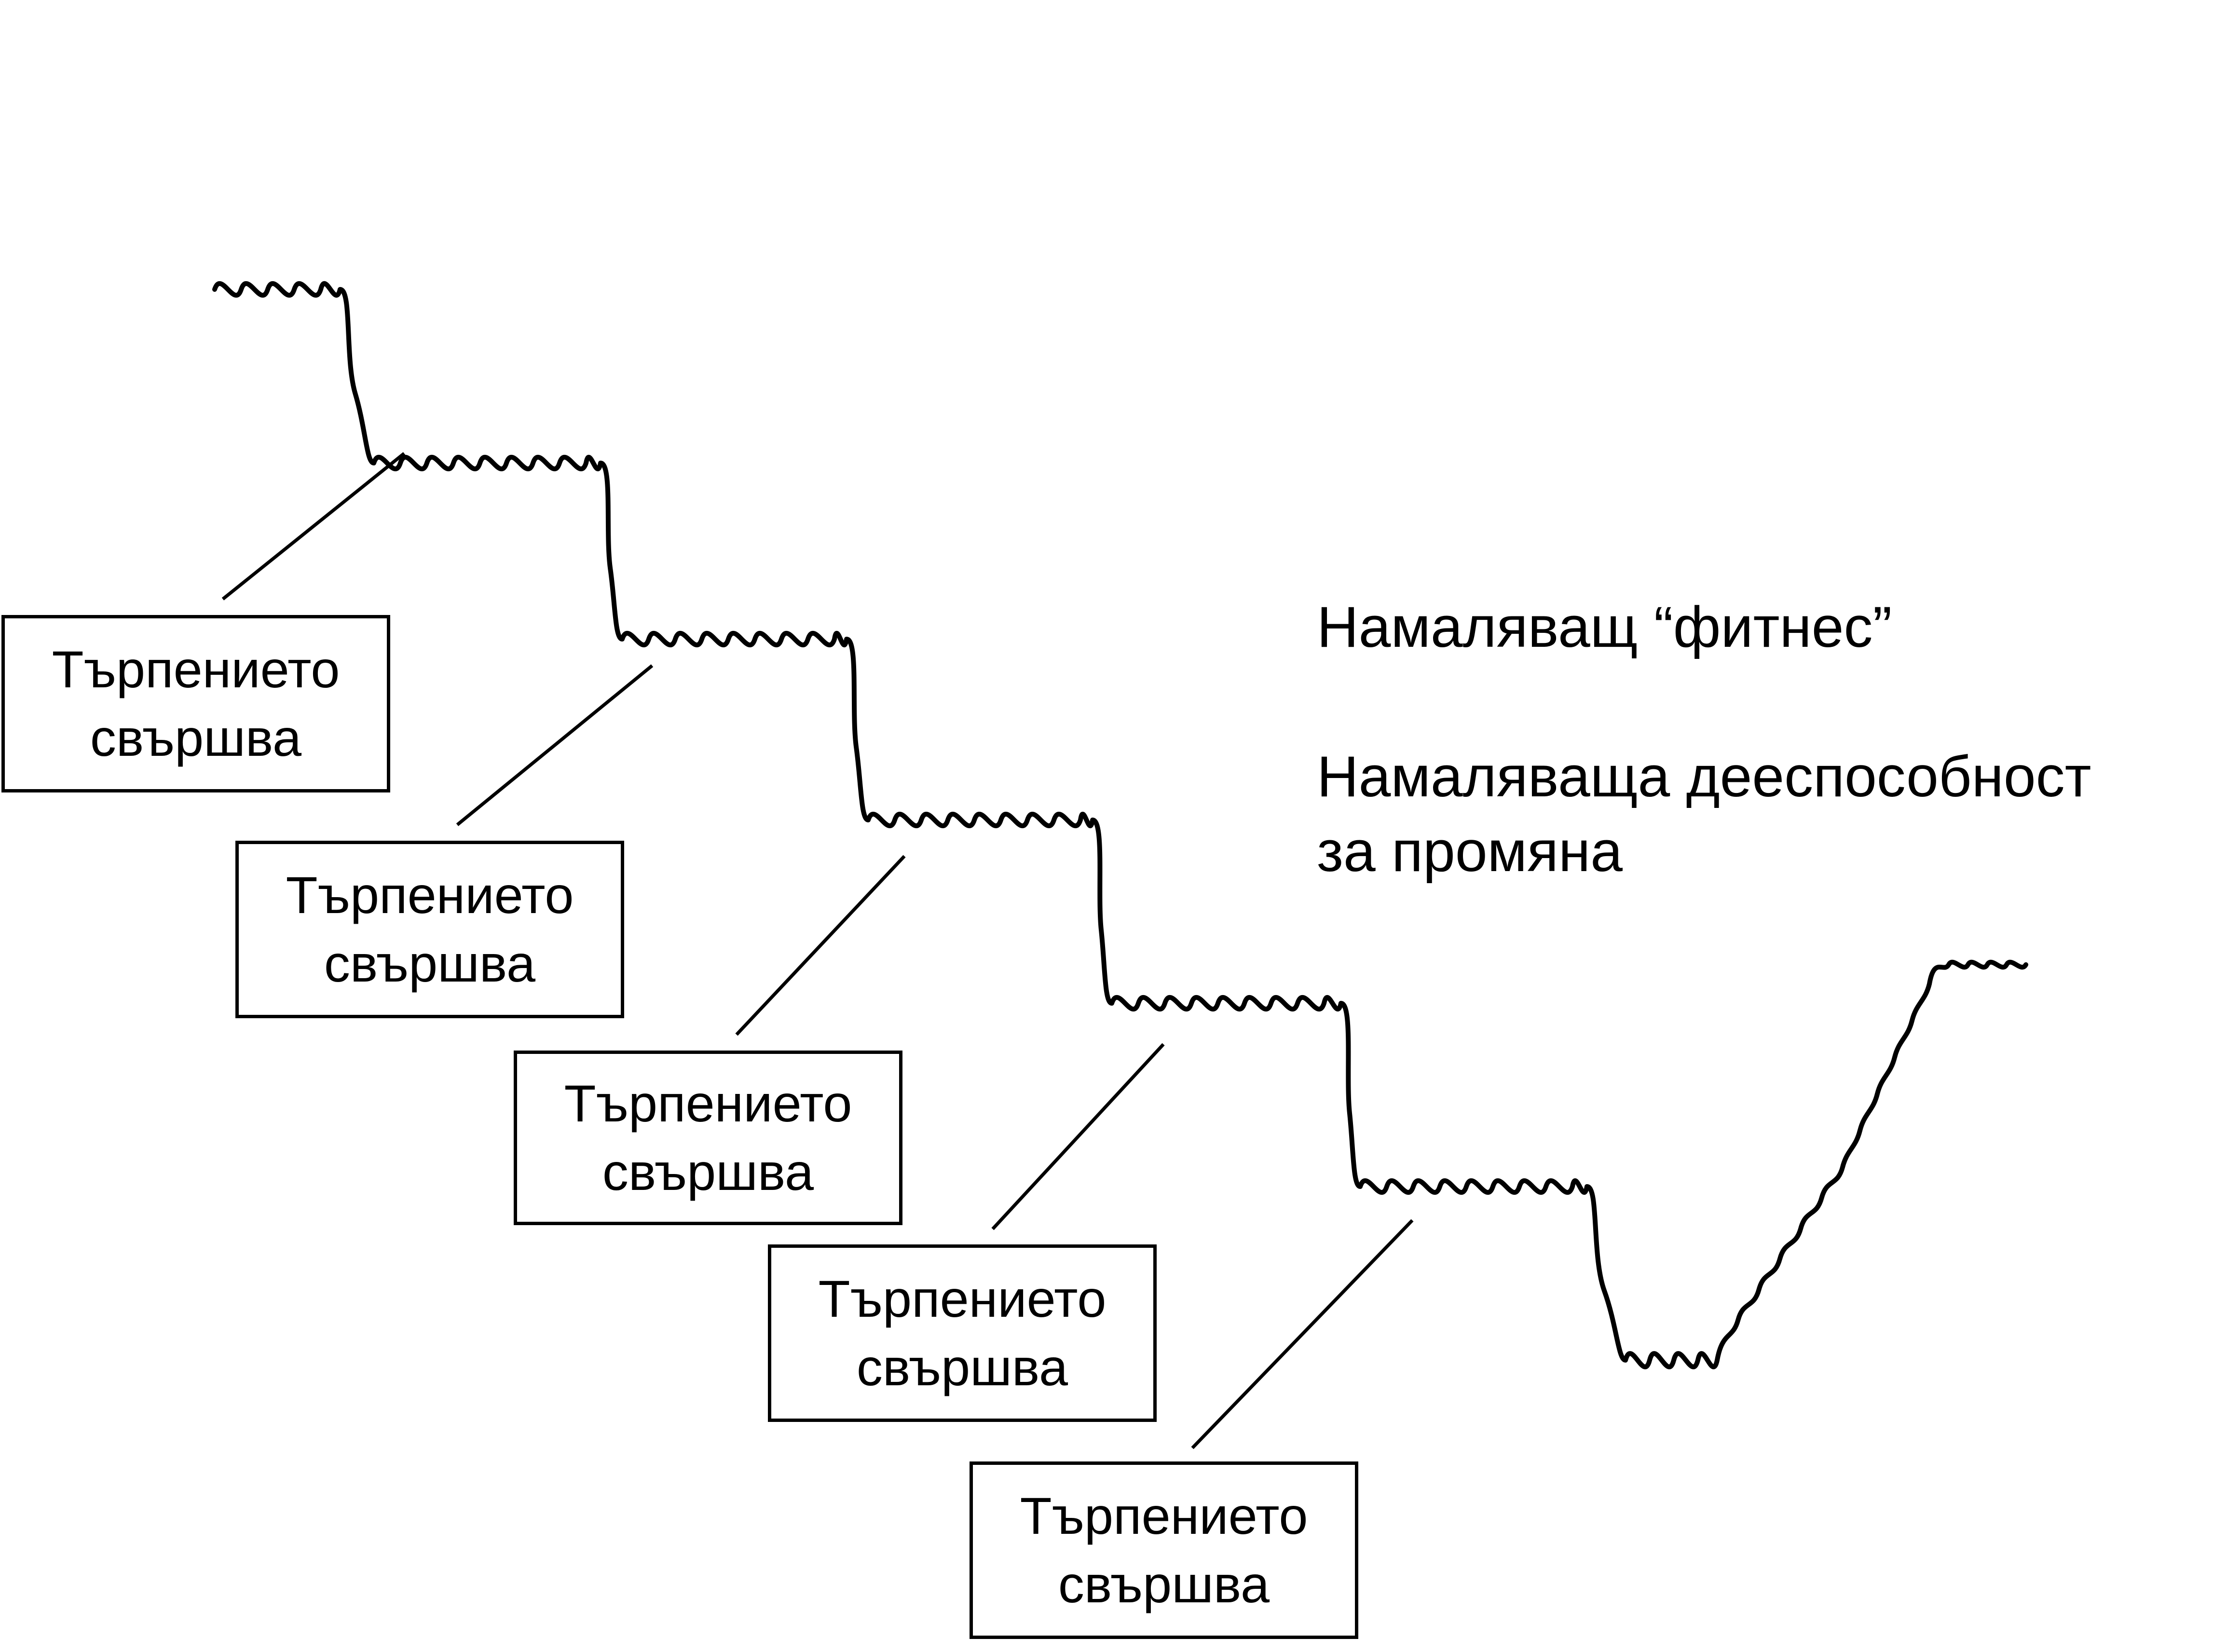 The width and height of the screenshot is (2227, 1652). I want to click on annotation-capacity-cont: за промяна, so click(1470, 852).